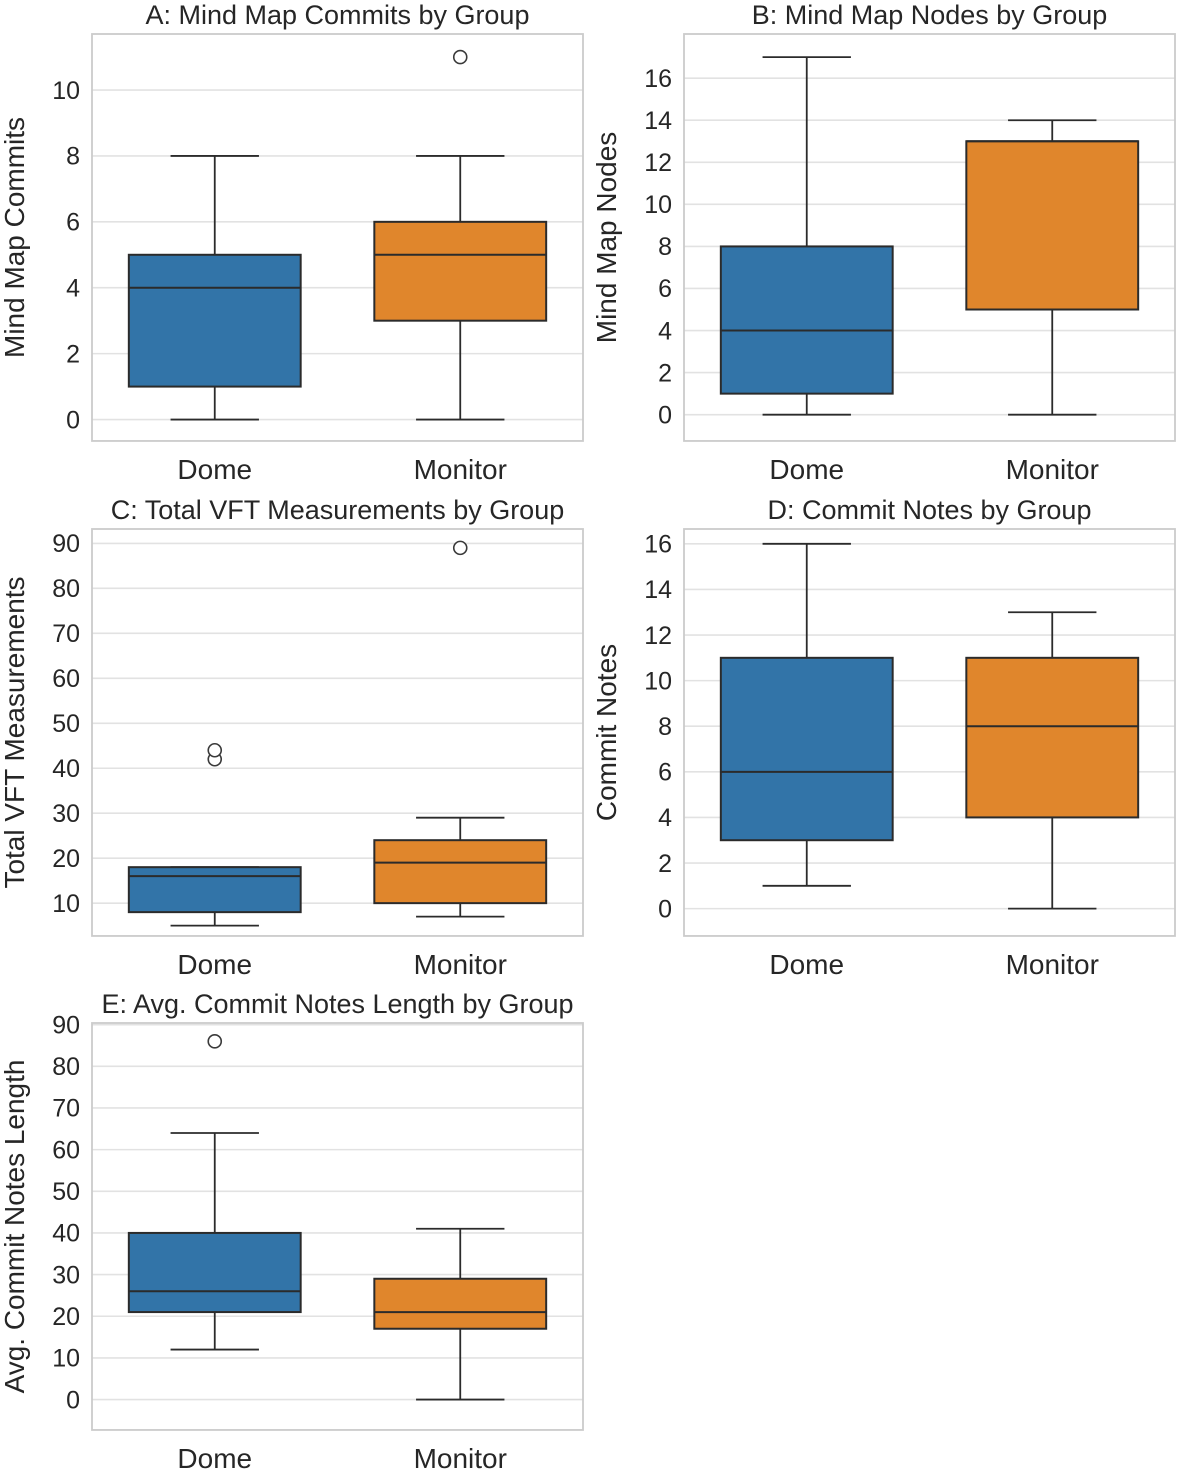  I want to click on panel-title: A: Mind Map Commits by Group, so click(338, 15).